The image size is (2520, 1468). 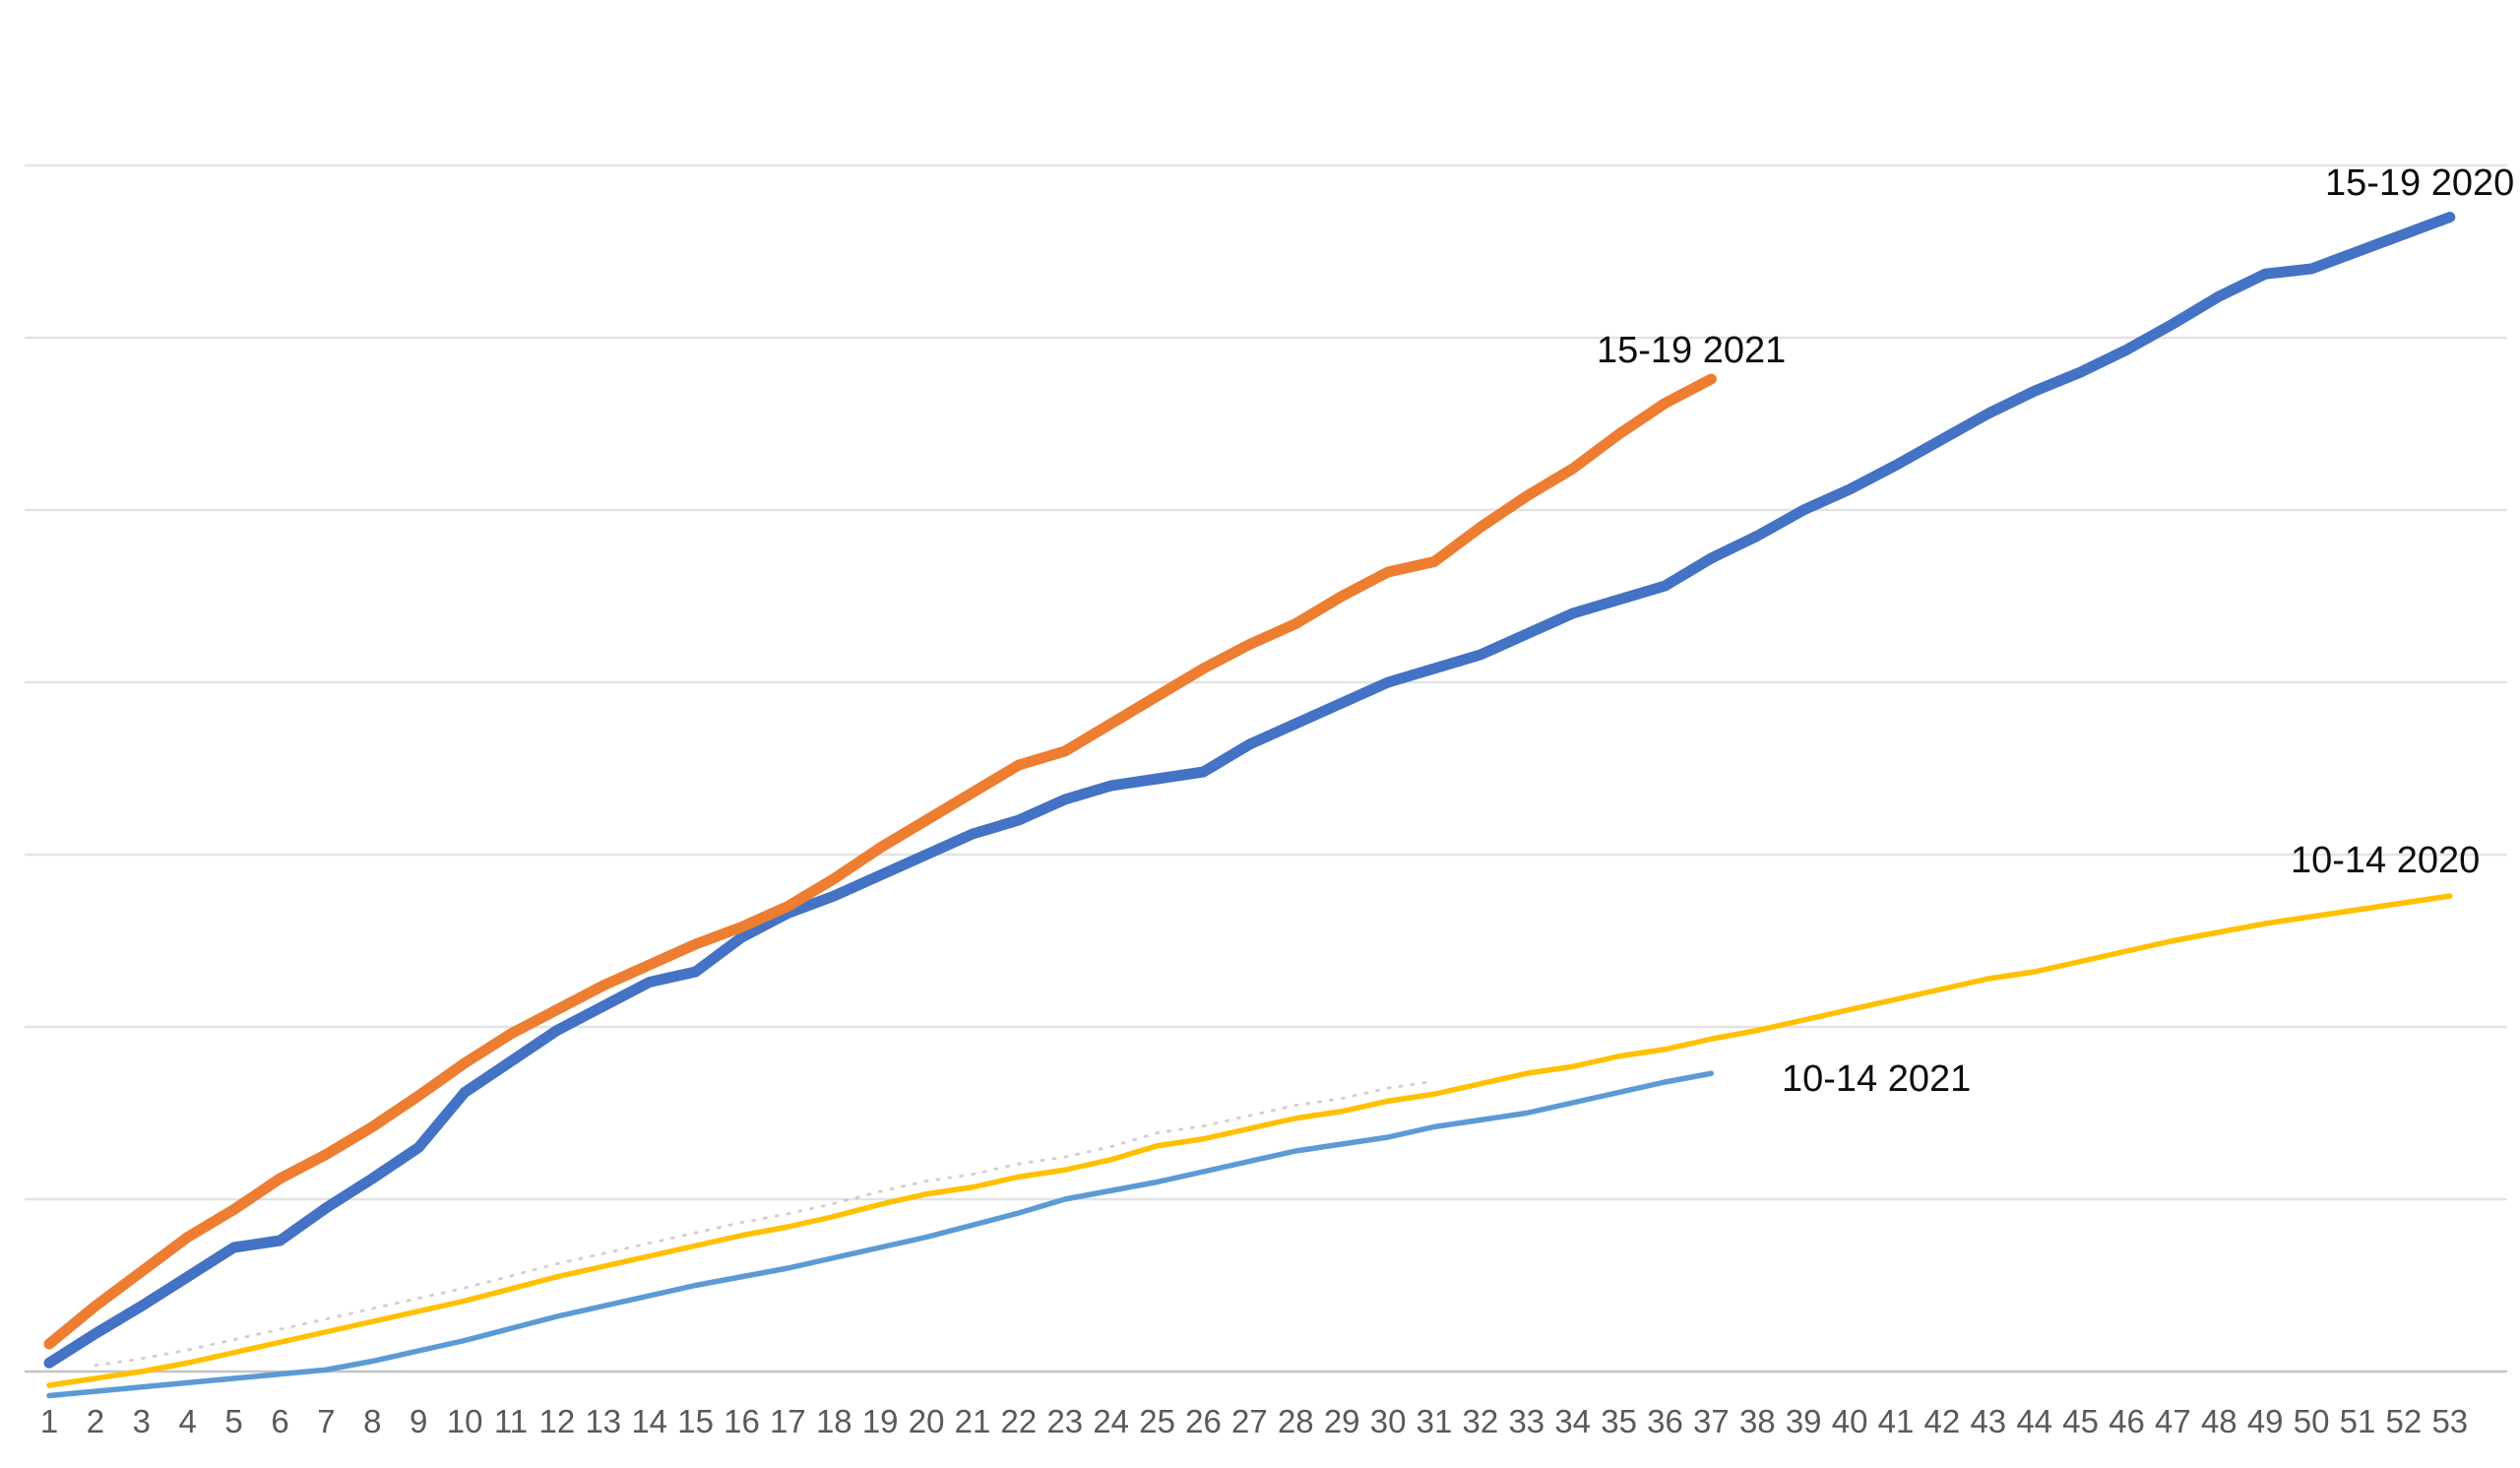 What do you see at coordinates (372, 1421) in the screenshot?
I see `x-tick-label: 8` at bounding box center [372, 1421].